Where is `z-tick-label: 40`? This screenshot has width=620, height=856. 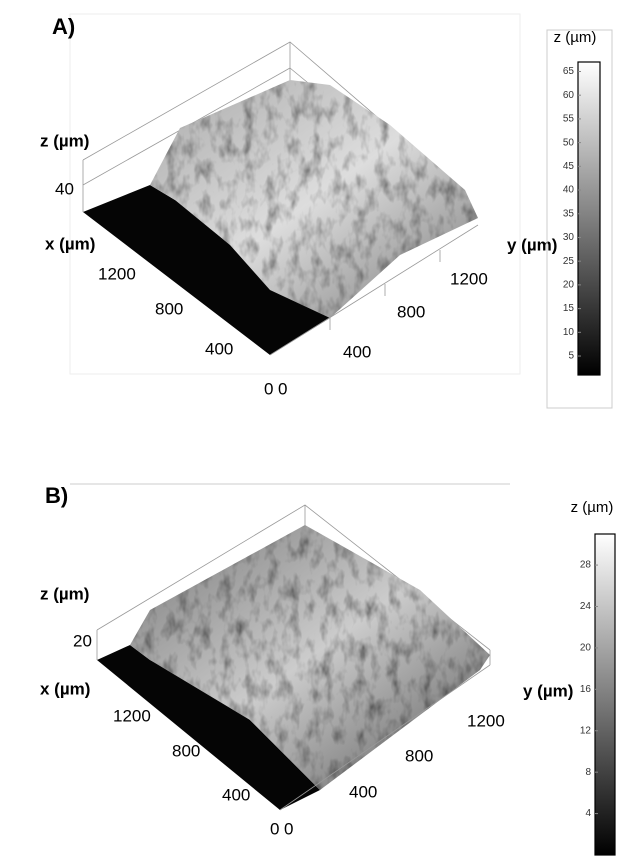 z-tick-label: 40 is located at coordinates (64, 188).